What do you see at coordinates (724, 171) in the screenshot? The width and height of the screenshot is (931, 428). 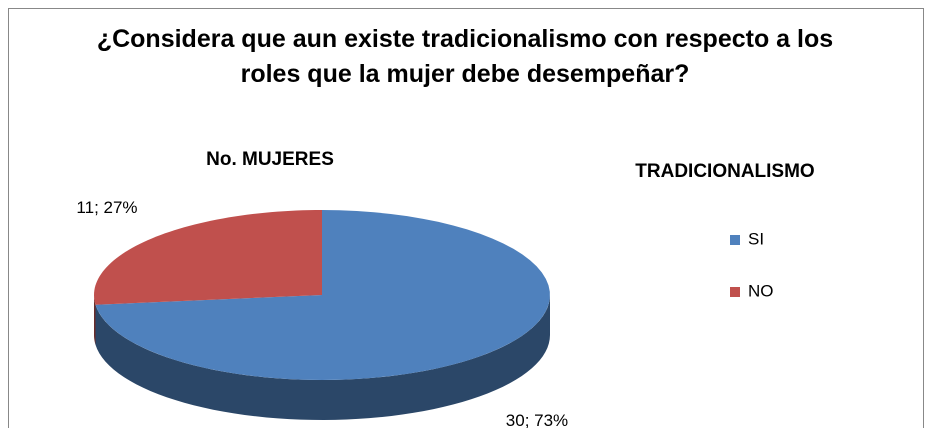 I see `legend-title: TRADICIONALISMO` at bounding box center [724, 171].